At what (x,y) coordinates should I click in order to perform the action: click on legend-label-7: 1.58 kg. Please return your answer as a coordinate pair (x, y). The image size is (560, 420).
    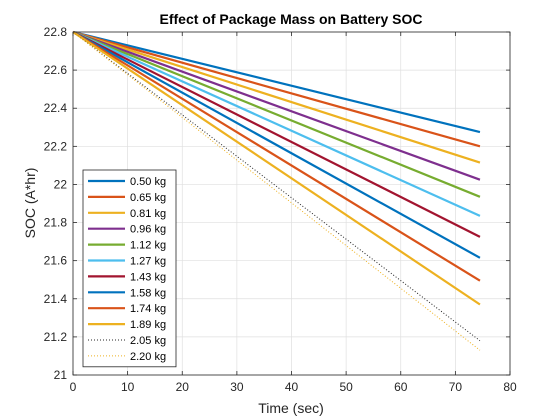
    Looking at the image, I should click on (148, 293).